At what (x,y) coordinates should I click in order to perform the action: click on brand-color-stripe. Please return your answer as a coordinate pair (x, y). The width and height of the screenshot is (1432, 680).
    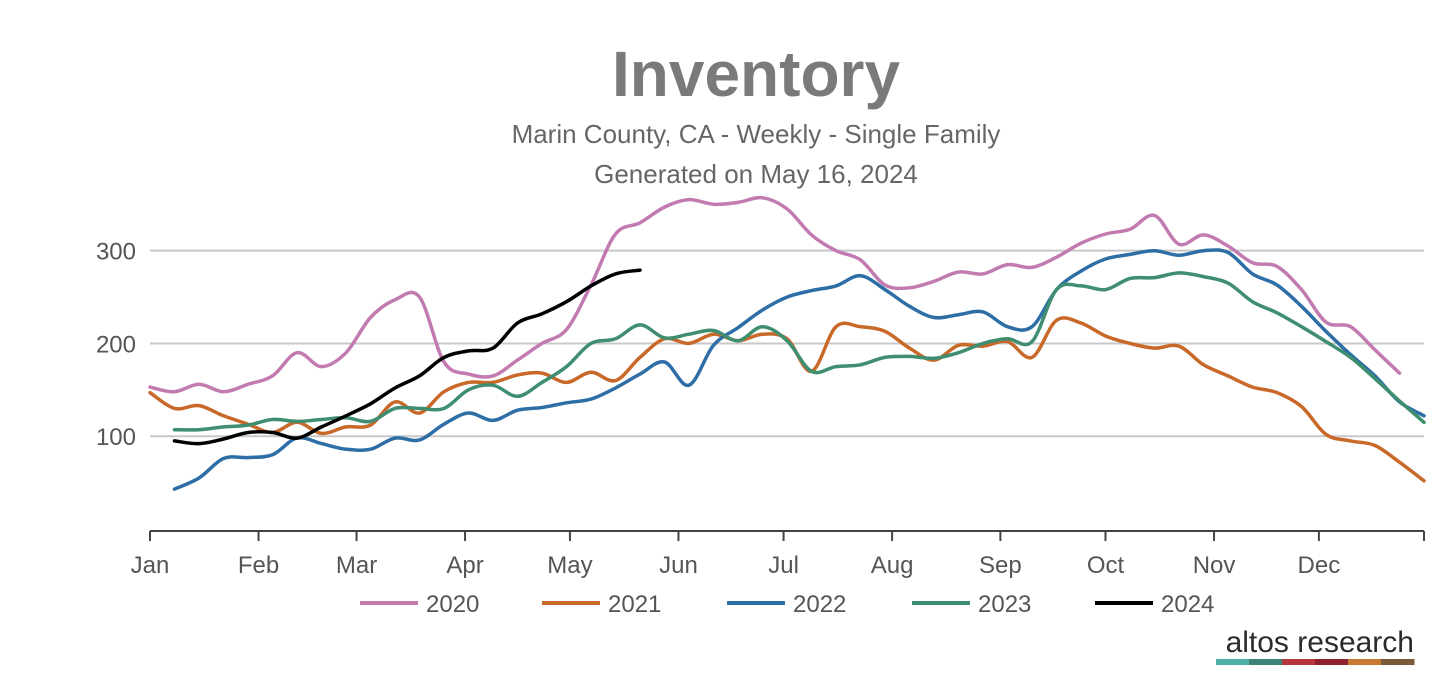
    Looking at the image, I should click on (1315, 662).